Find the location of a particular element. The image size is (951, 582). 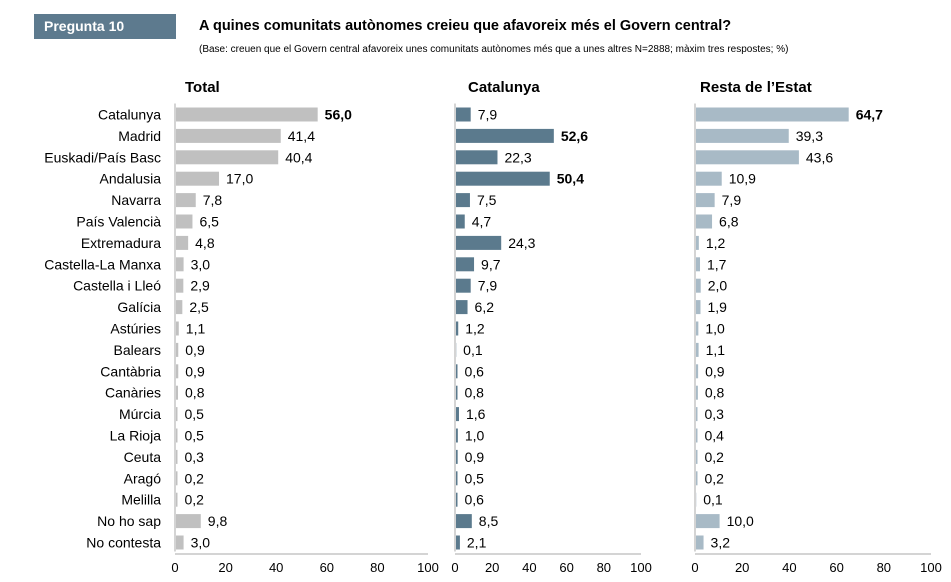

data-label: 3,0 is located at coordinates (201, 543).